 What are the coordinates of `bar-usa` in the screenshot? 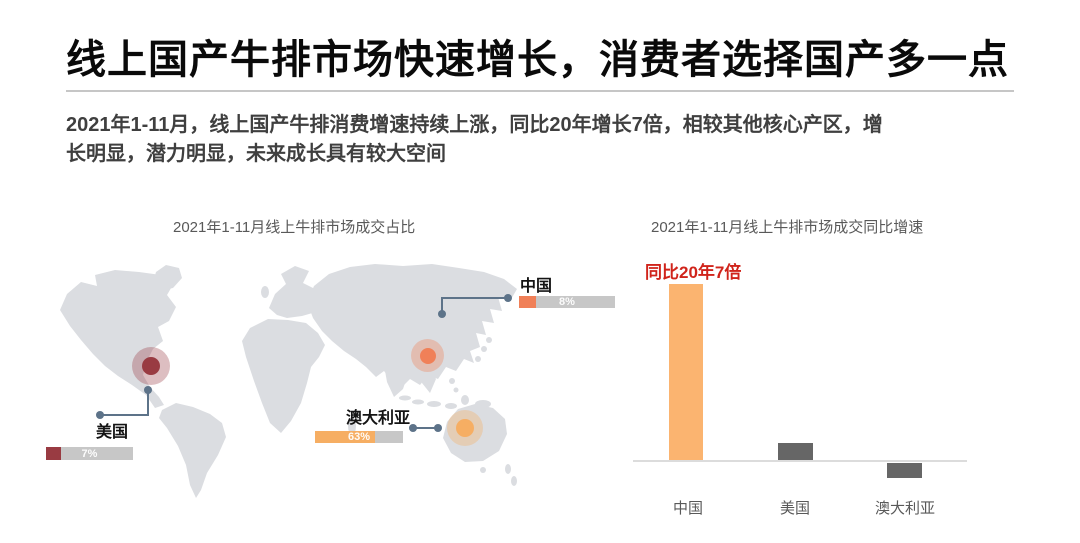 It's located at (795, 452).